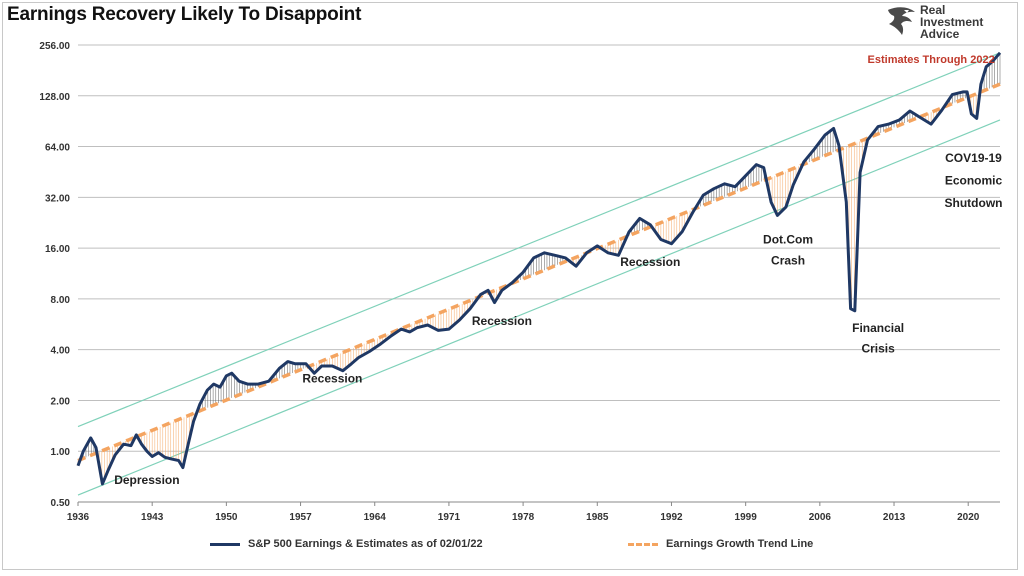  What do you see at coordinates (931, 60) in the screenshot?
I see `annotation-label: Estimates Through 2022` at bounding box center [931, 60].